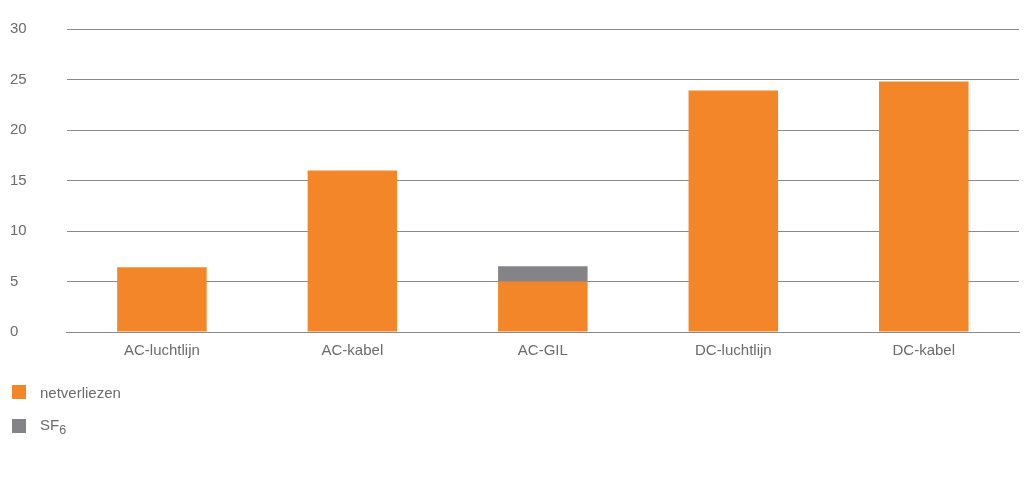 The width and height of the screenshot is (1027, 488). Describe the element at coordinates (352, 350) in the screenshot. I see `x-tick-label: AC-kabel` at that location.